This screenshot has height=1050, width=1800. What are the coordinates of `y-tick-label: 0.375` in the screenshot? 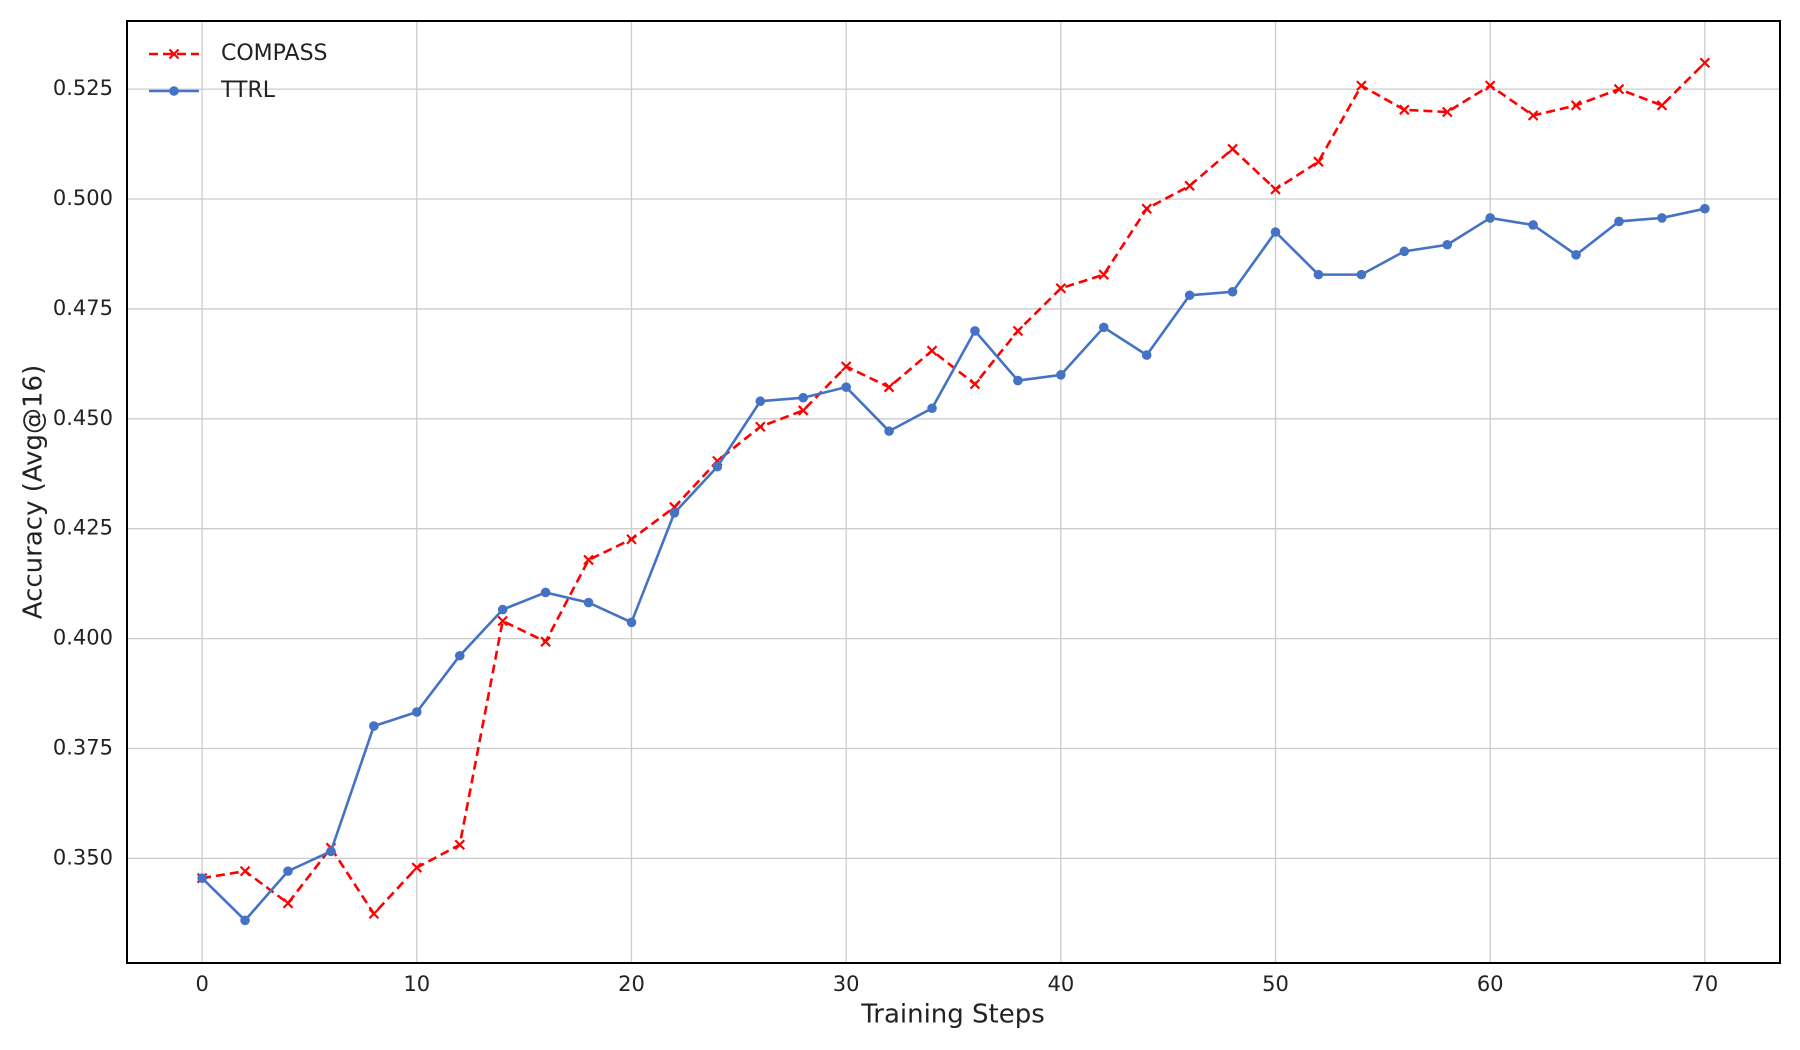 It's located at (83, 747).